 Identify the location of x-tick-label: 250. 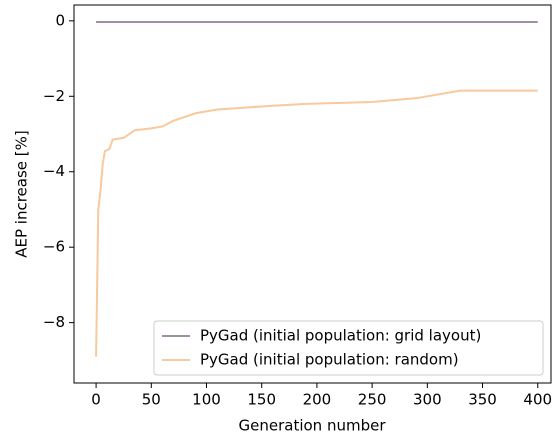
(372, 400).